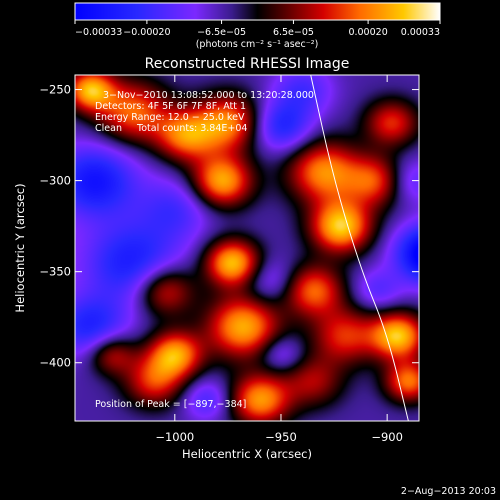 This screenshot has height=500, width=500. I want to click on colorbar-units-label: (photons cm⁻² s⁻¹ asec⁻²), so click(257, 44).